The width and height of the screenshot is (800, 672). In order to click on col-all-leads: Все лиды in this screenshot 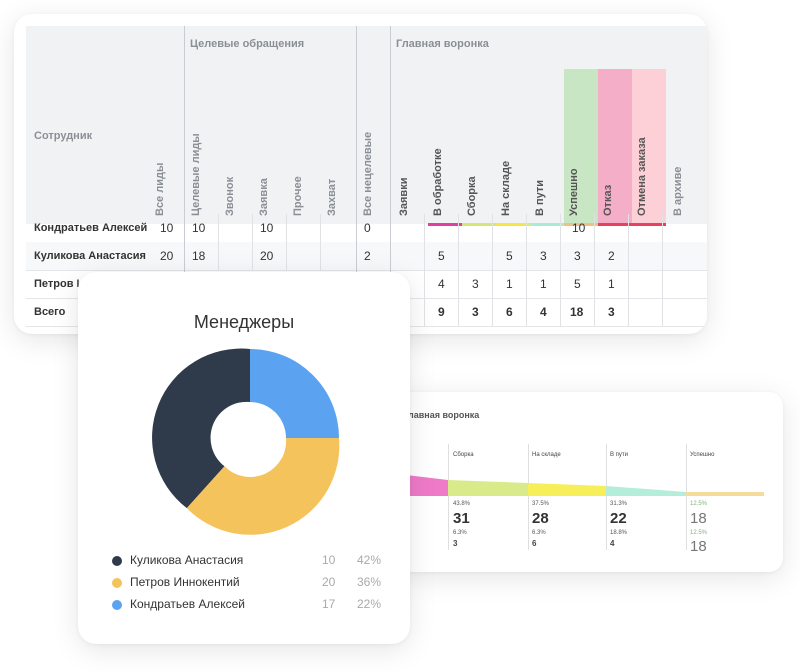, I will do `click(160, 189)`.